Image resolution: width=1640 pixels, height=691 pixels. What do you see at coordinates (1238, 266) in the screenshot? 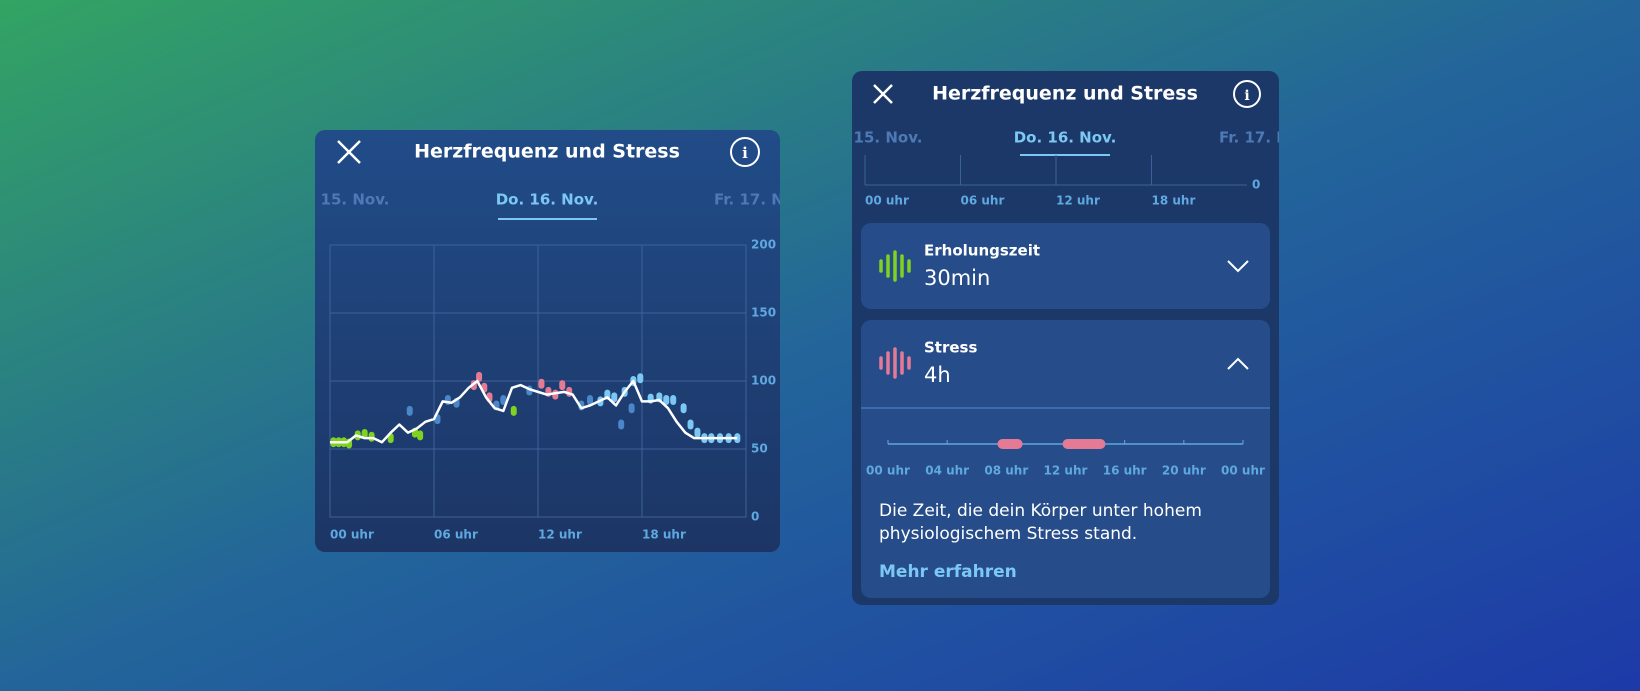
I see `chevron-down` at bounding box center [1238, 266].